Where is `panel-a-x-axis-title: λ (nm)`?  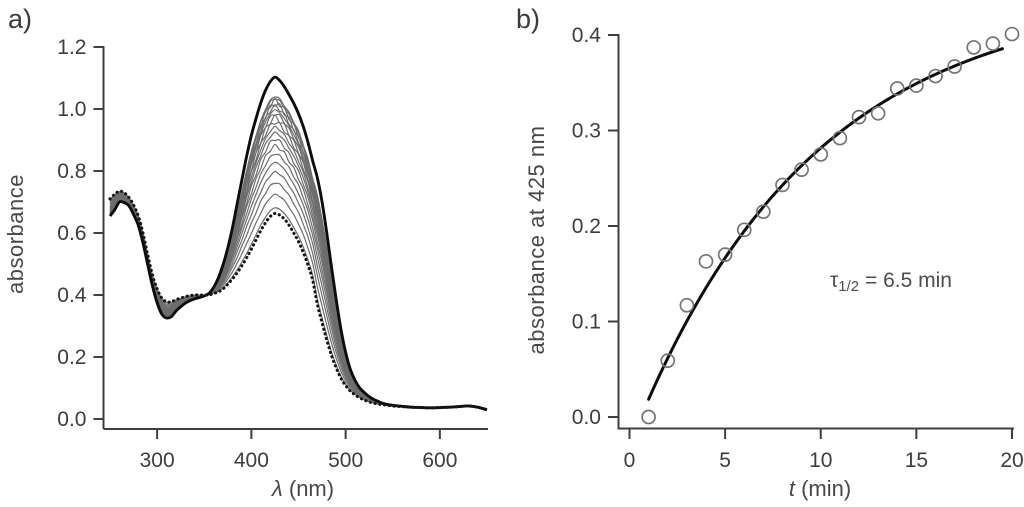 panel-a-x-axis-title: λ (nm) is located at coordinates (303, 489).